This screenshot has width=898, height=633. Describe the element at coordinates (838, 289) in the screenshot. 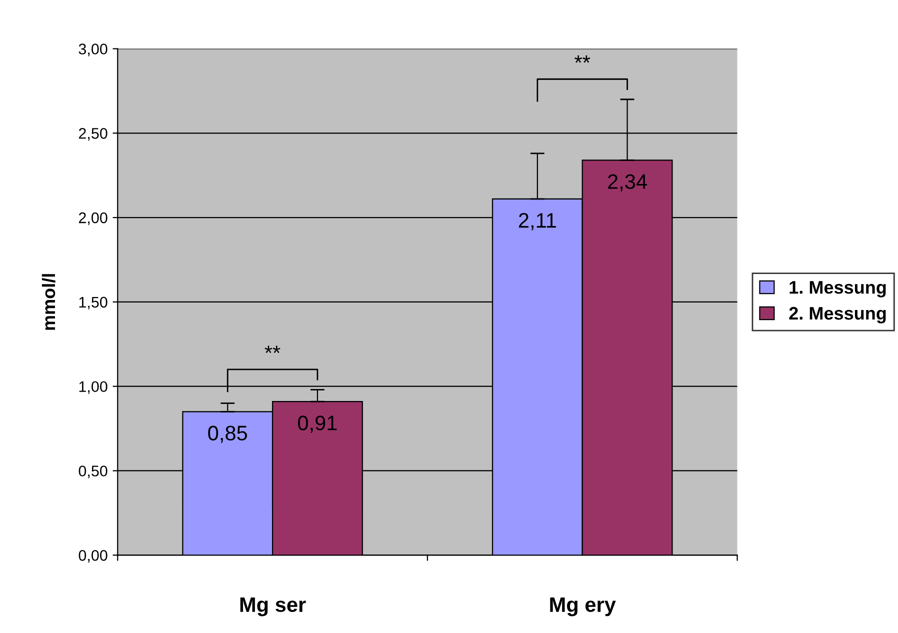

I see `legend-label: 1. Messung` at that location.